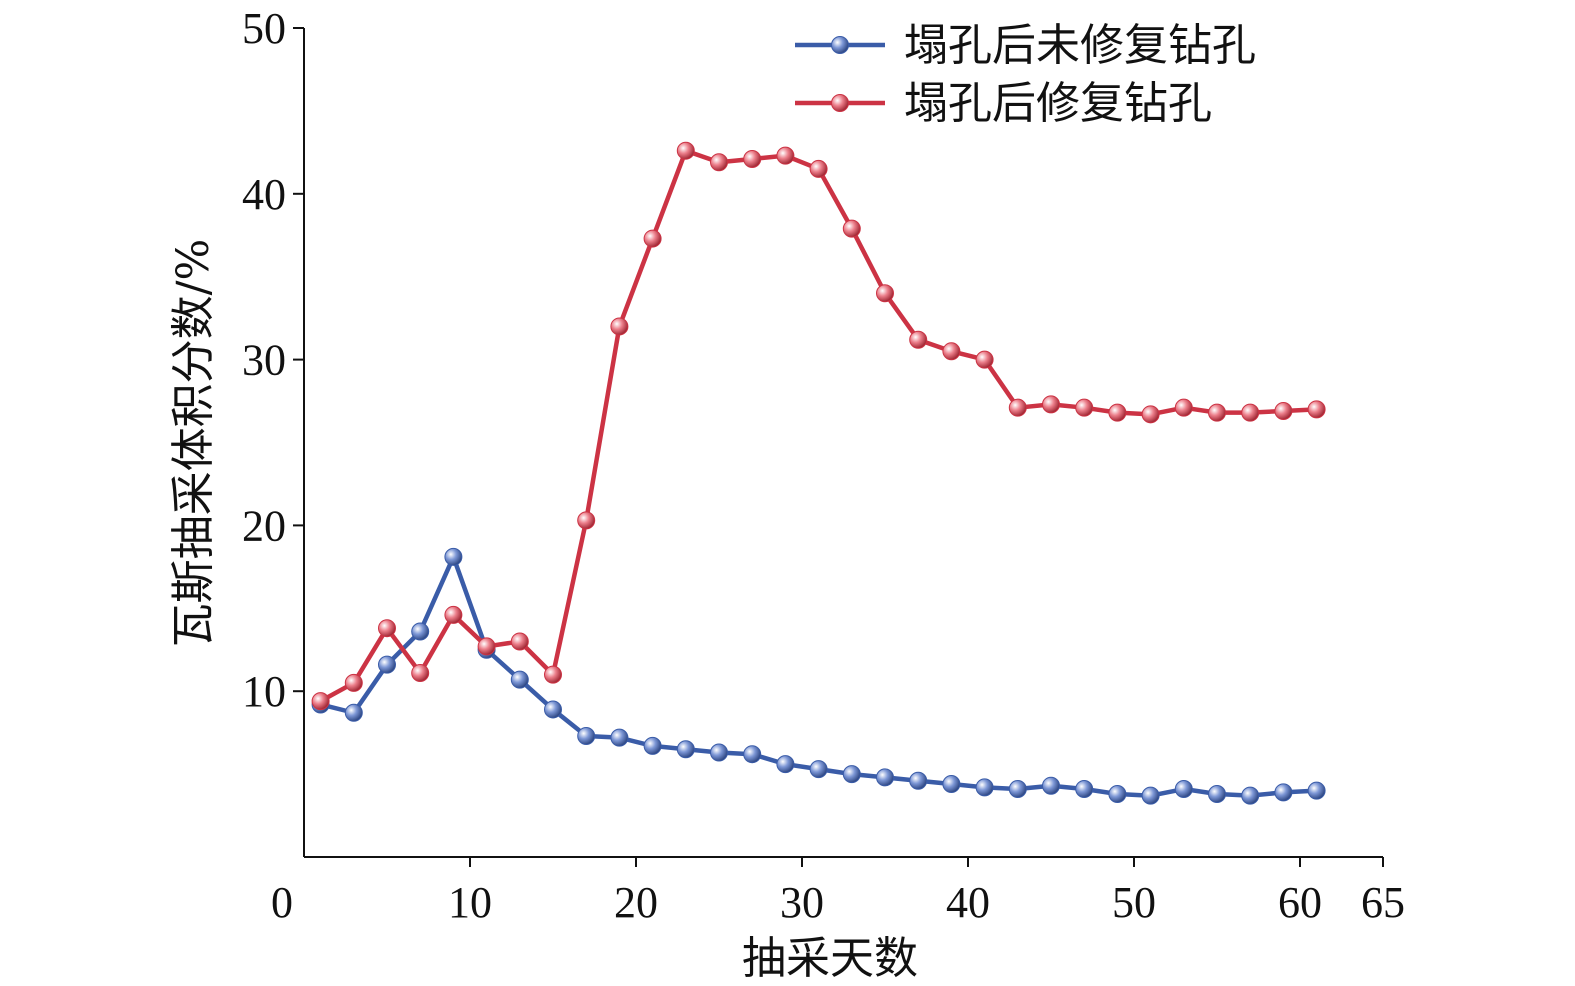 This screenshot has width=1575, height=986. Describe the element at coordinates (1134, 902) in the screenshot. I see `x-tick-label: 50` at that location.